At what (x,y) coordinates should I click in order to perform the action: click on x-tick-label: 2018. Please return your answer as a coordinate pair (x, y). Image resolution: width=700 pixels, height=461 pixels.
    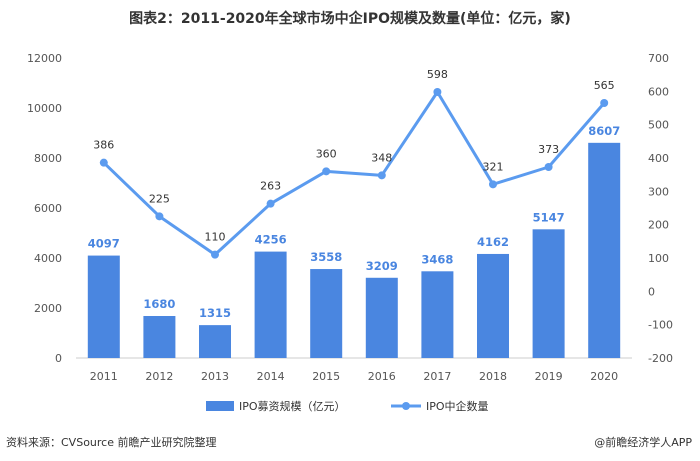
    Looking at the image, I should click on (493, 376).